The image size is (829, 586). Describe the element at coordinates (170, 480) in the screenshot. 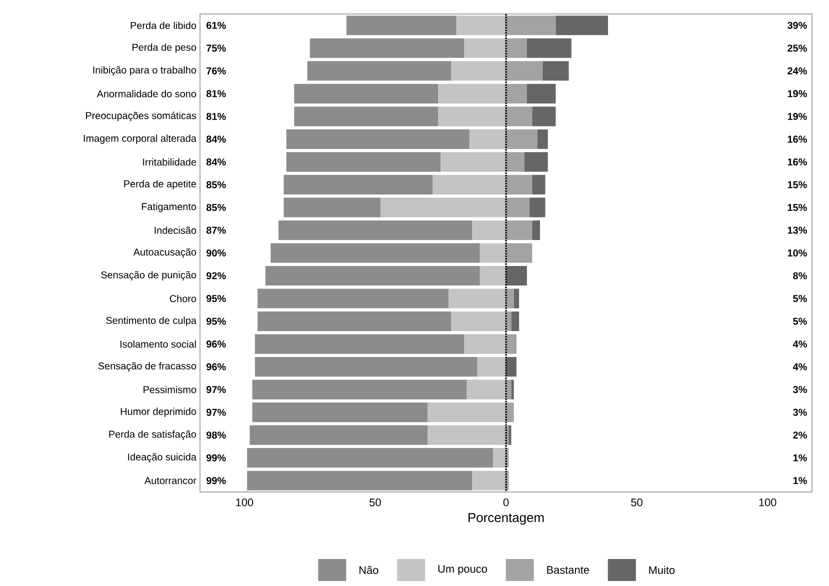

I see `y-tick-label: Autorrancor` at that location.